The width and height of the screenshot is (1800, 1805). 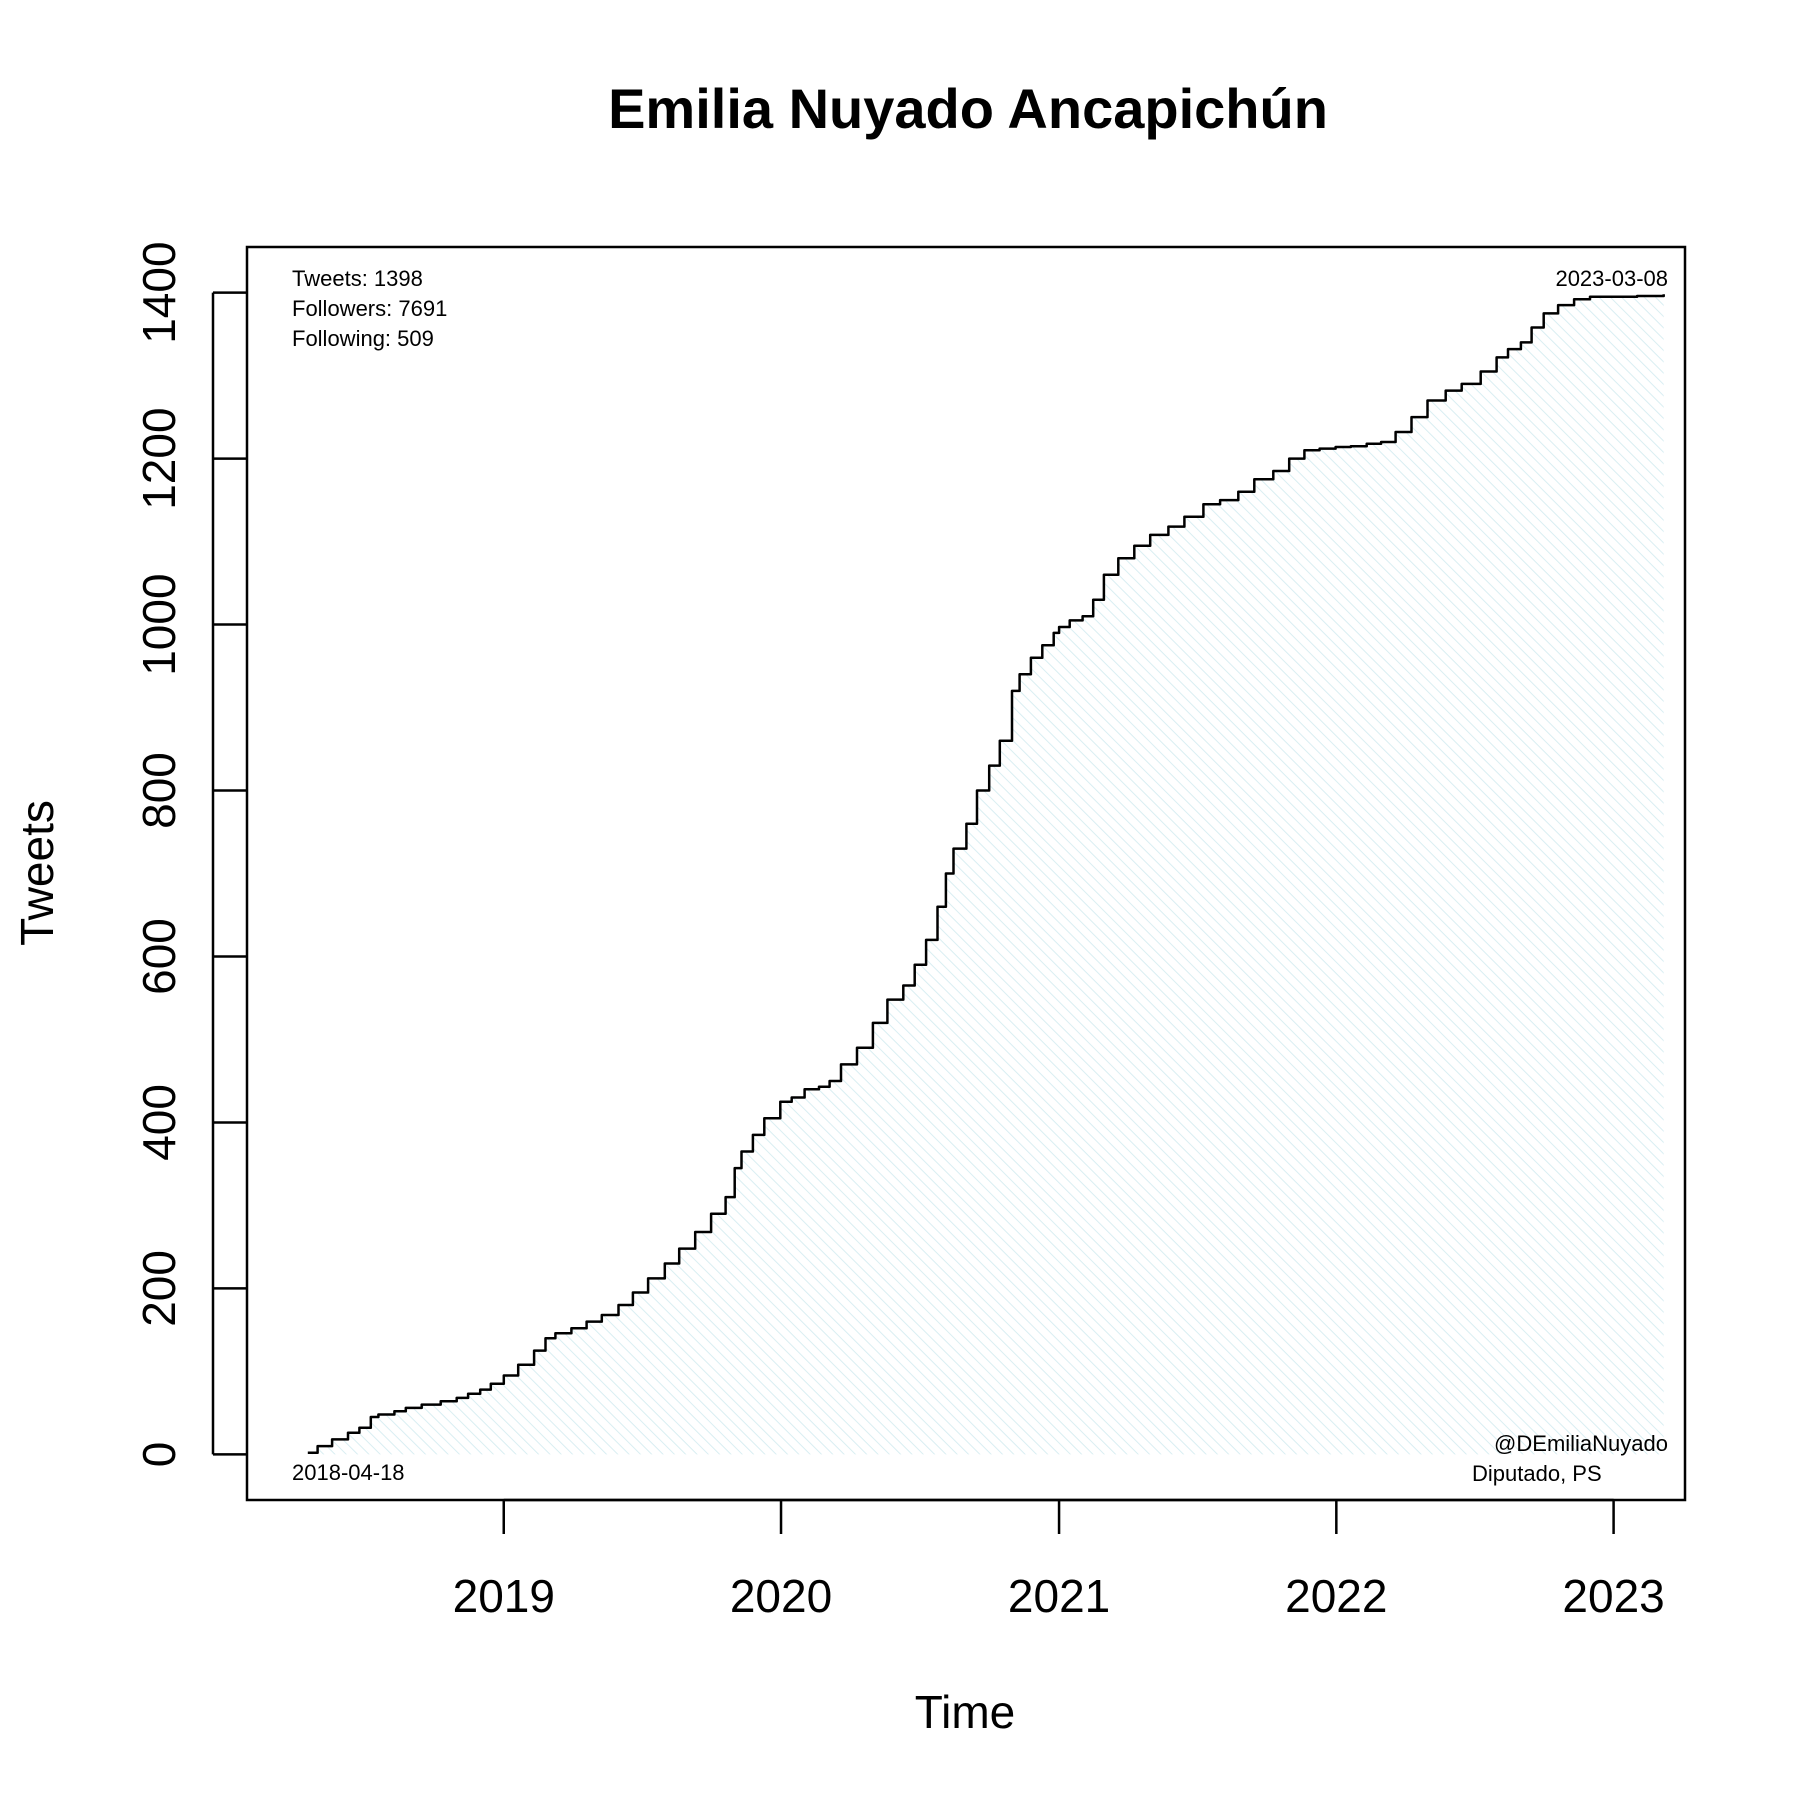 What do you see at coordinates (159, 790) in the screenshot?
I see `y-tick-label: 800` at bounding box center [159, 790].